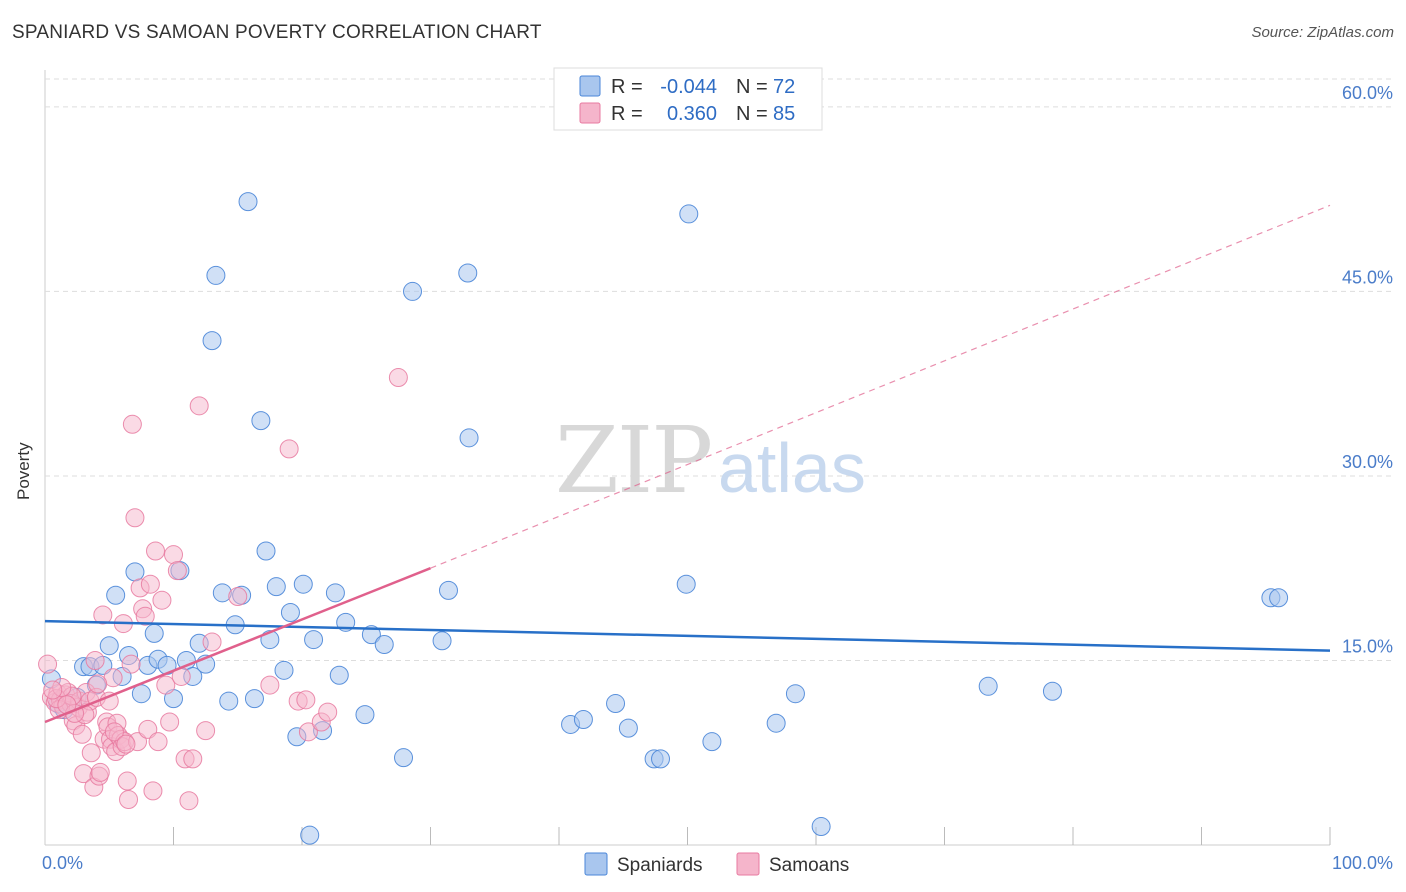 This screenshot has height=892, width=1406. I want to click on y-tick-label: 45.0%, so click(1367, 277).